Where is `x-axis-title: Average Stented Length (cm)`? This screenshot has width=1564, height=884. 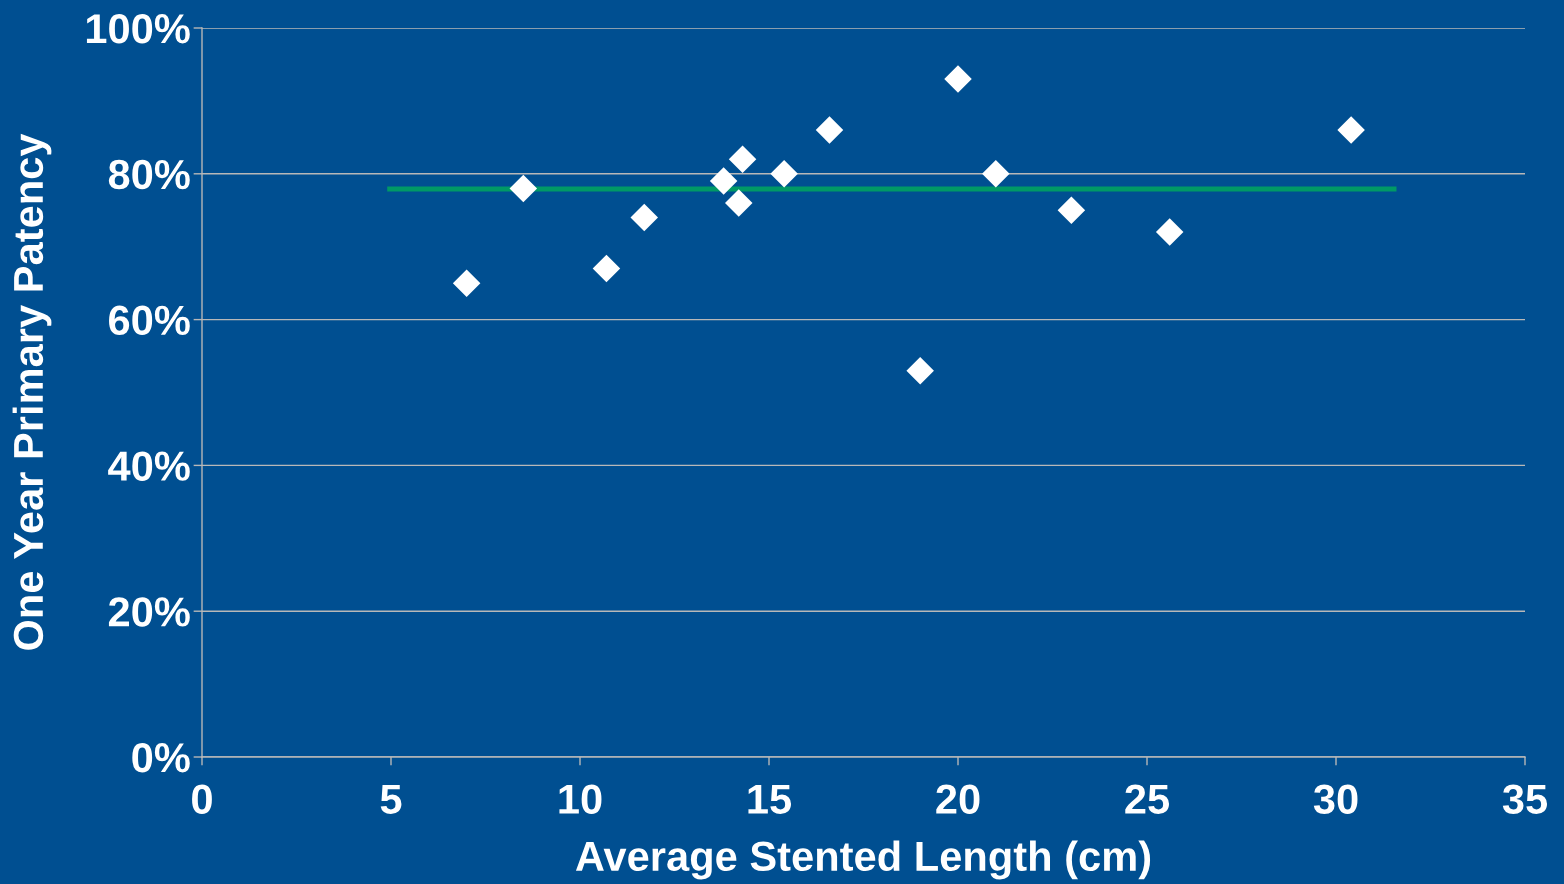 x-axis-title: Average Stented Length (cm) is located at coordinates (863, 860).